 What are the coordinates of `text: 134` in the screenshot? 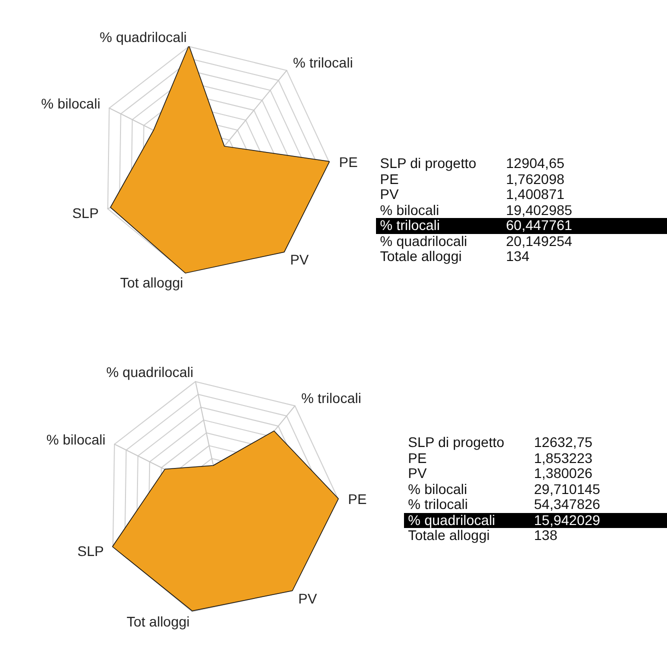 It's located at (518, 256).